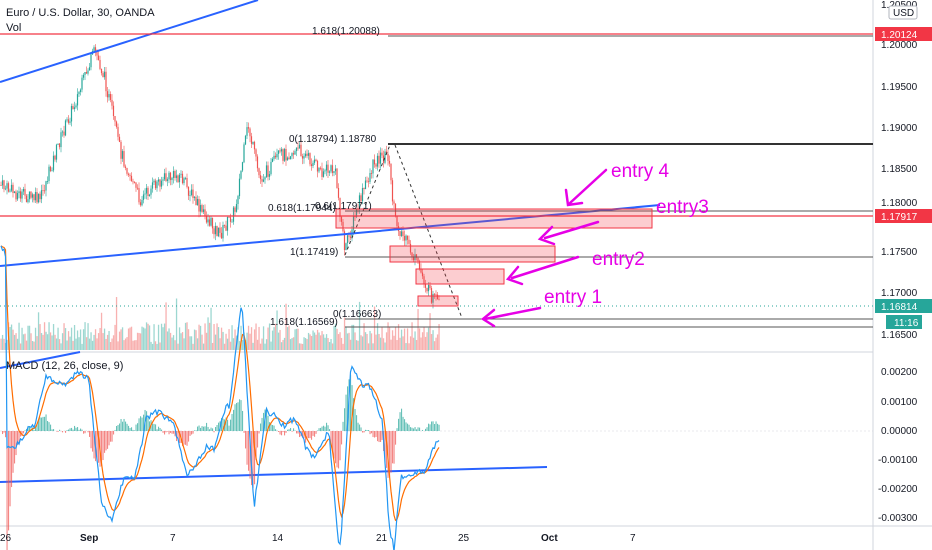 The width and height of the screenshot is (932, 550). What do you see at coordinates (903, 306) in the screenshot?
I see `last-price-tag-box` at bounding box center [903, 306].